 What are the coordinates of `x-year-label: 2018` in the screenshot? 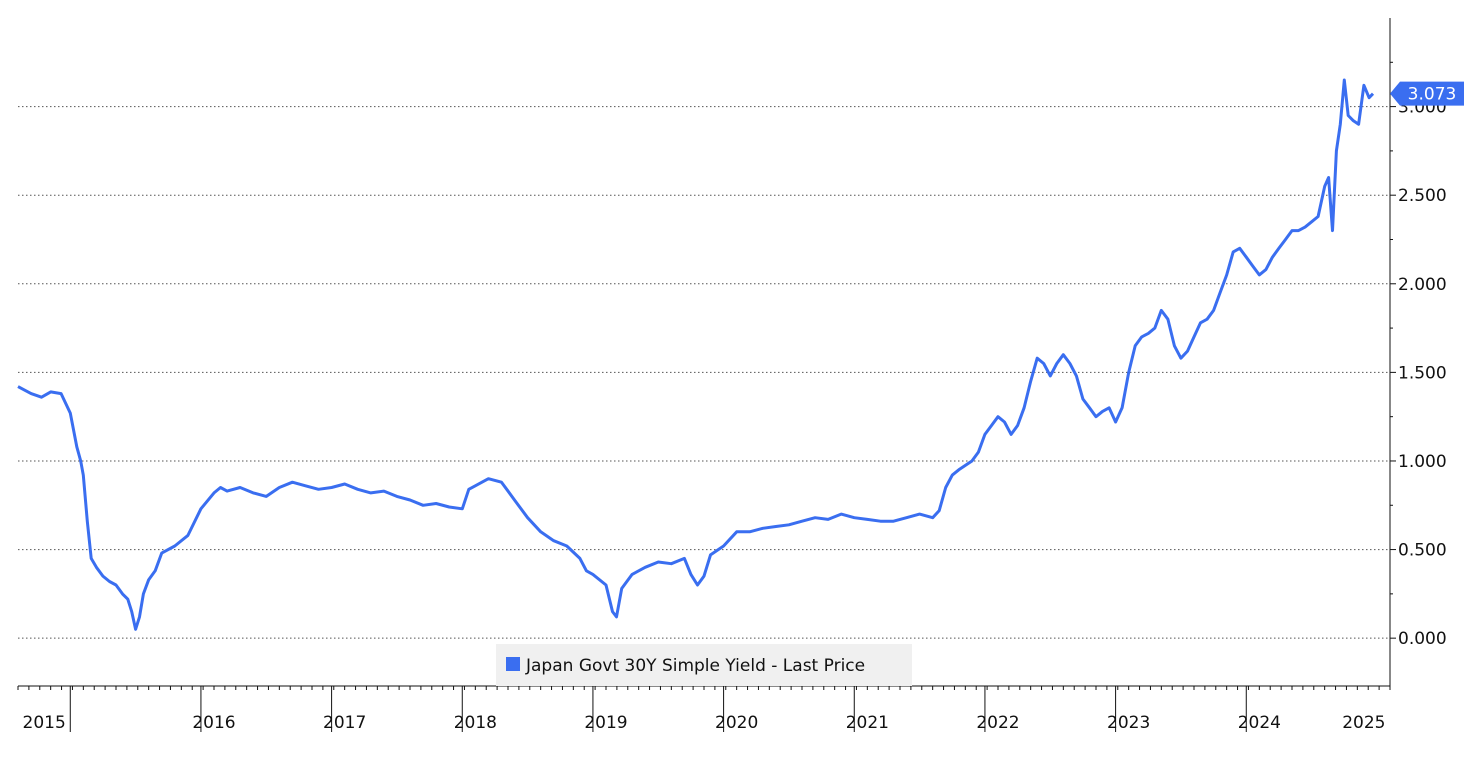 It's located at (475, 723).